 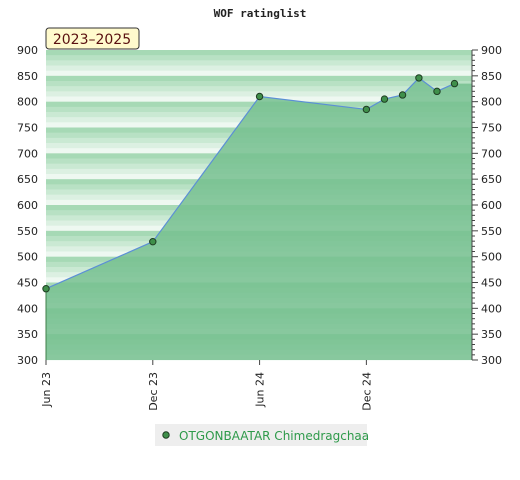 I want to click on legend-label: OTGONBAATAR Chimedragchaa, so click(x=274, y=436).